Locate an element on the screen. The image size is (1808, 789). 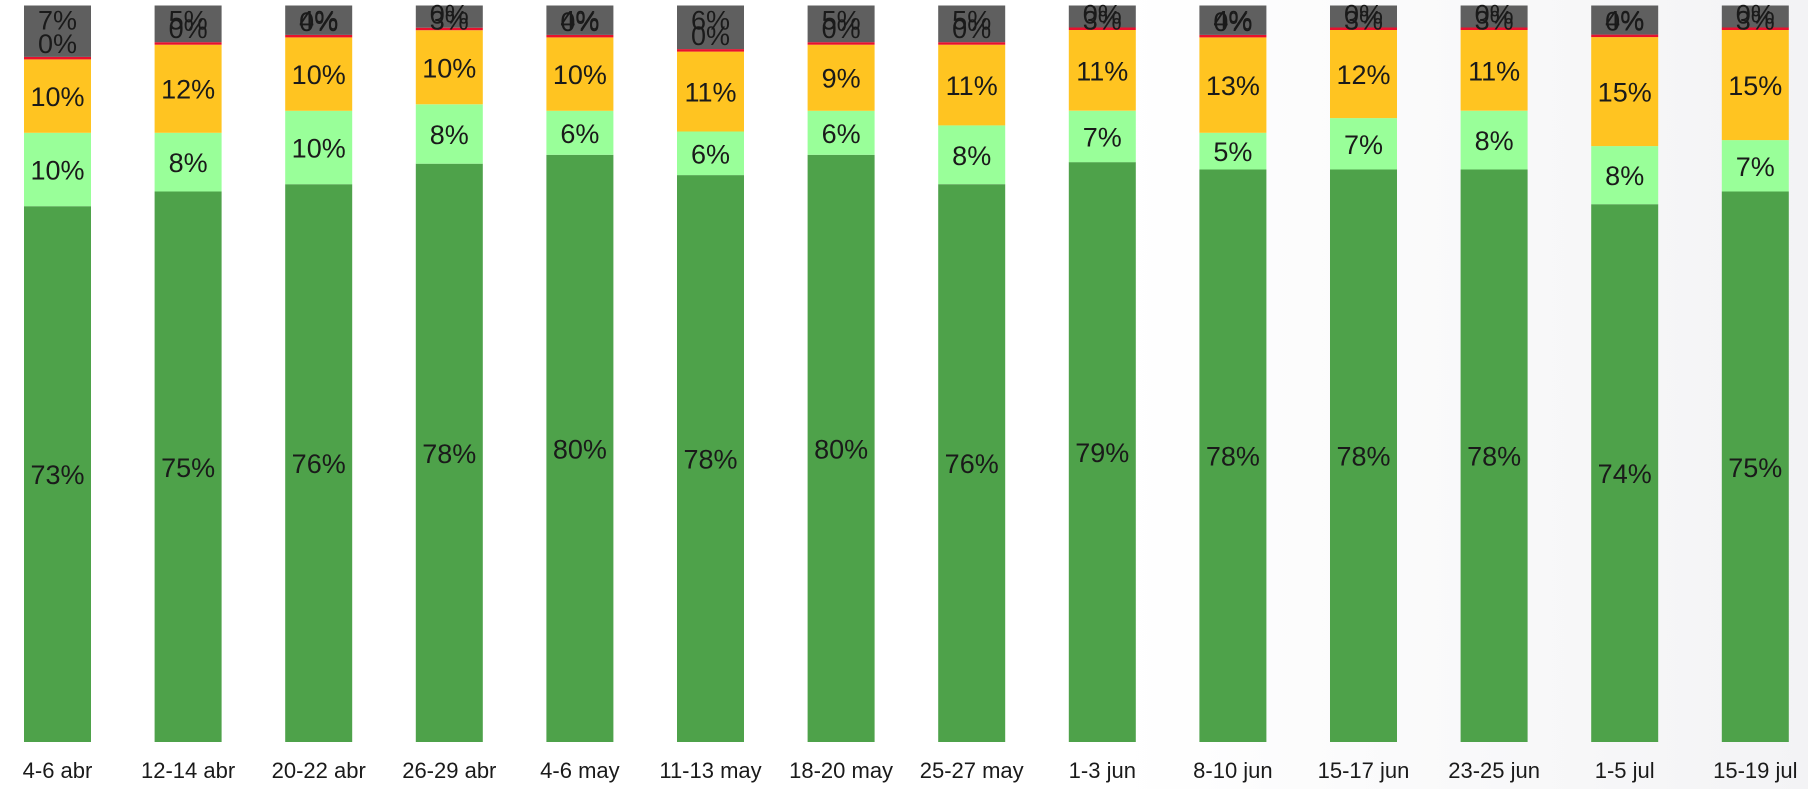
segment-label-2-12: 8% is located at coordinates (1494, 141).